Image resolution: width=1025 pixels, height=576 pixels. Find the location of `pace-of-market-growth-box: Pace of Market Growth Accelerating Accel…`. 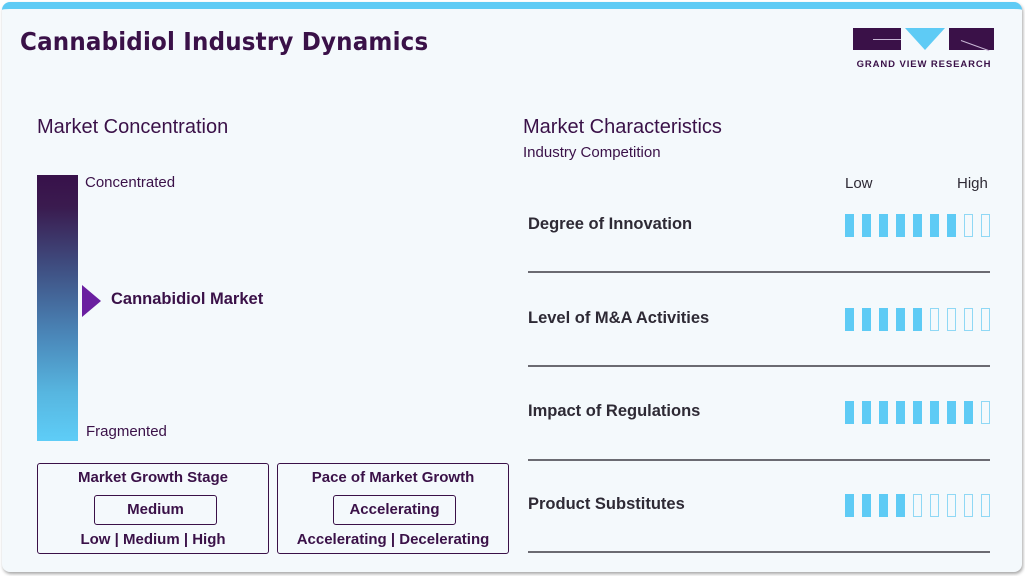

pace-of-market-growth-box: Pace of Market Growth Accelerating Accel… is located at coordinates (393, 508).